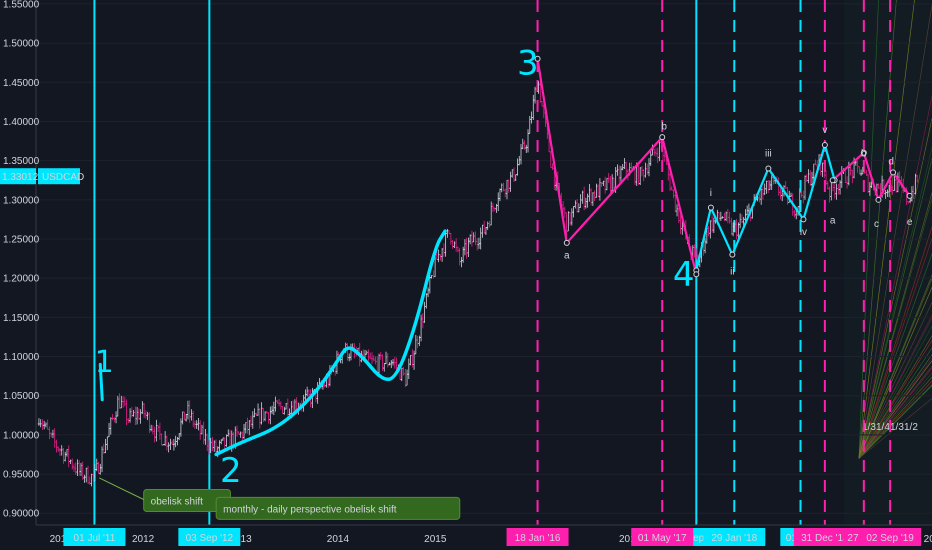 The width and height of the screenshot is (932, 550). What do you see at coordinates (21, 435) in the screenshot?
I see `y-tick-label: 1.00000` at bounding box center [21, 435].